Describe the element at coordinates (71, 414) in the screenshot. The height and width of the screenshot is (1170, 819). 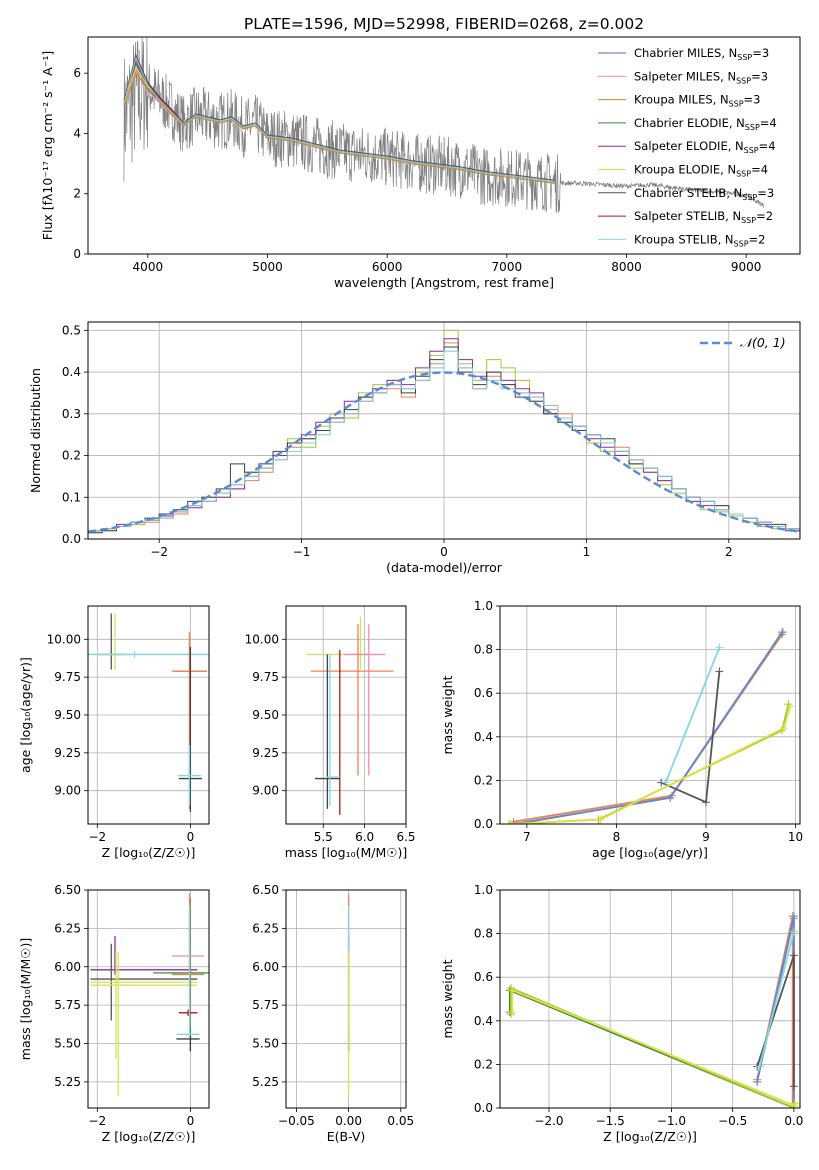
I see `y-tick-label: 0.3` at that location.